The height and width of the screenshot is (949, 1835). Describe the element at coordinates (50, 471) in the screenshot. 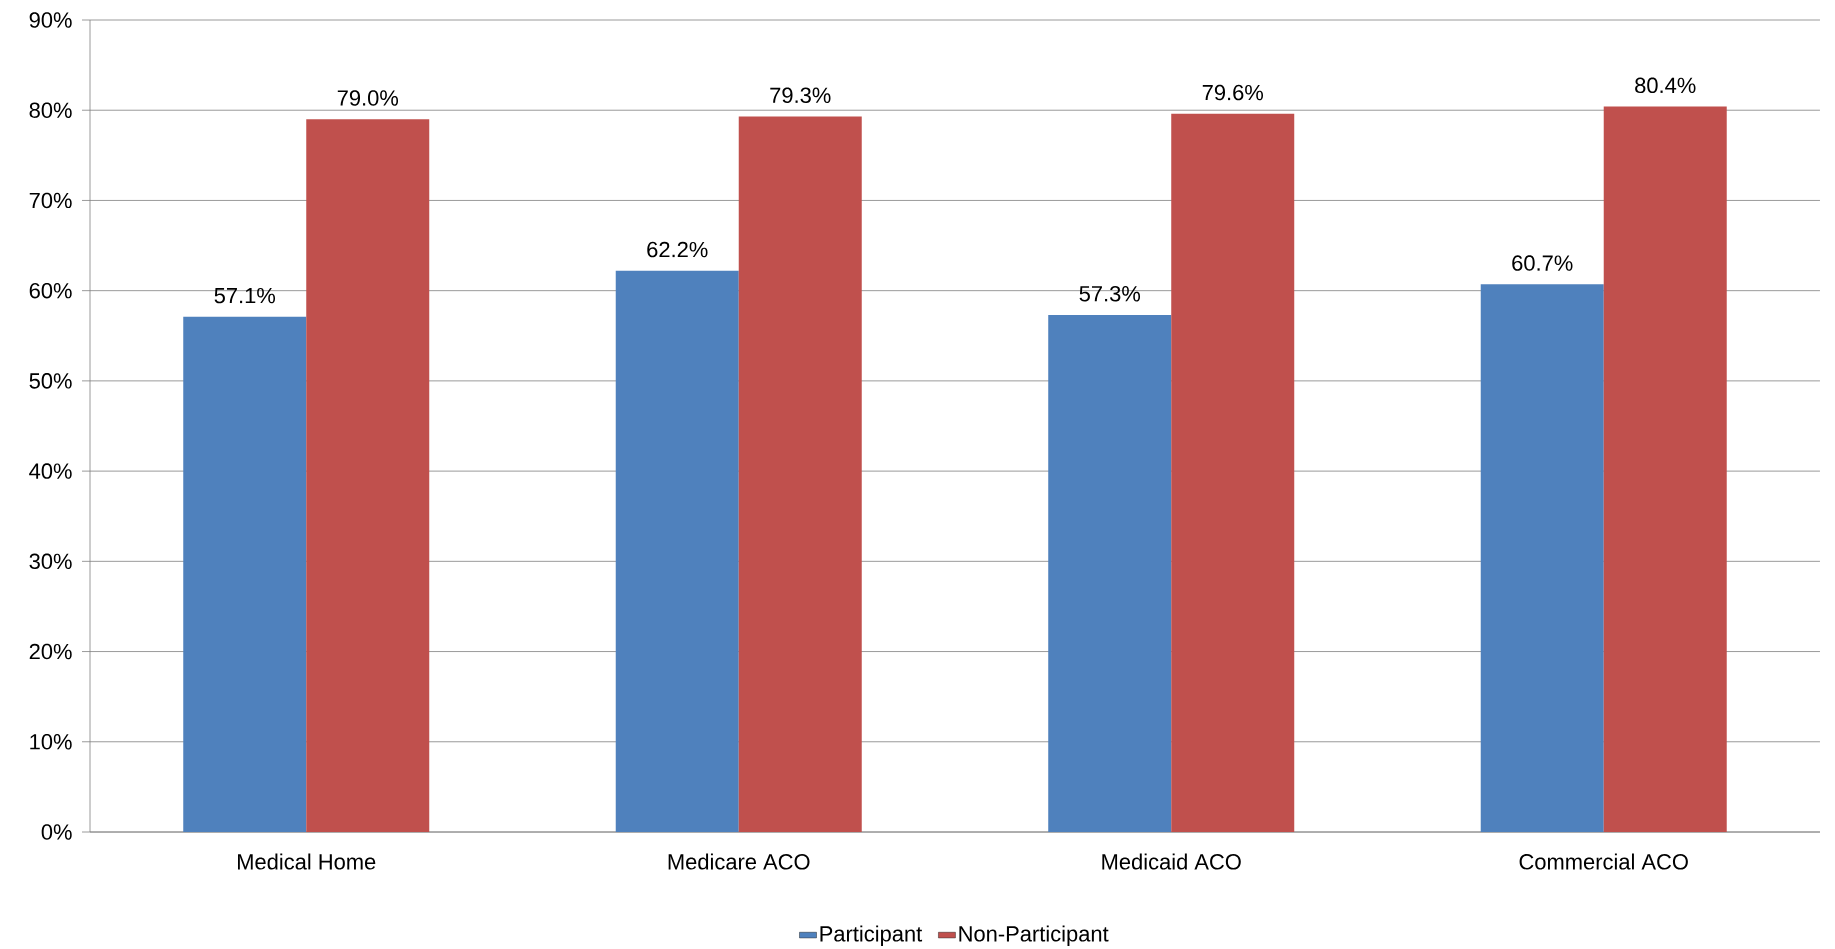

I see `y-tick-label: 40%` at that location.